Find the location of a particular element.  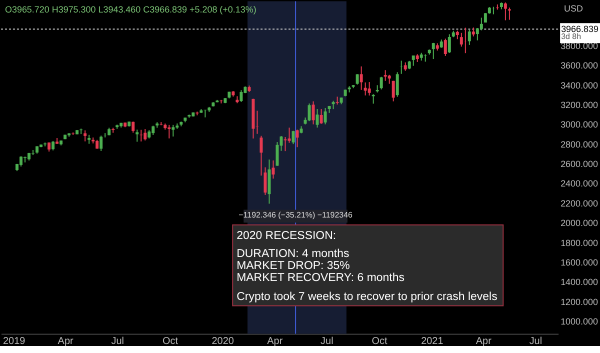

annotation: Crypto took 7 weeks to recover to prior crash levels is located at coordinates (367, 296).